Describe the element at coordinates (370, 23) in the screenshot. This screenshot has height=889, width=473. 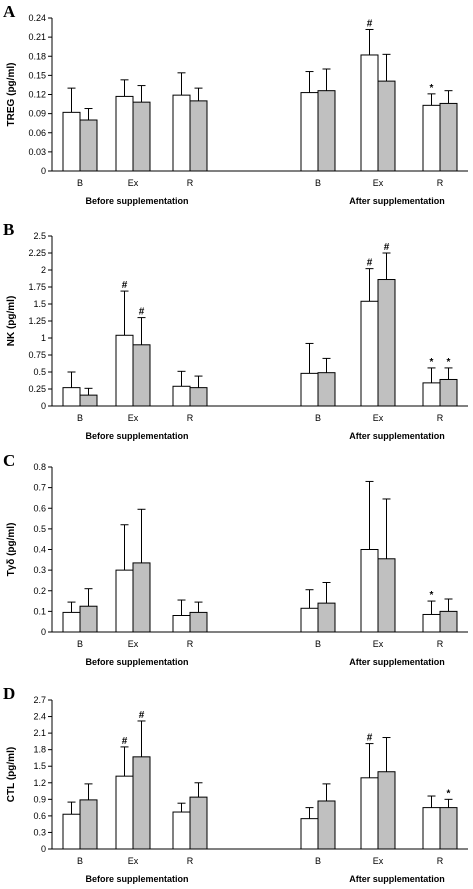
I see `panel-a-significance-mark: #` at that location.